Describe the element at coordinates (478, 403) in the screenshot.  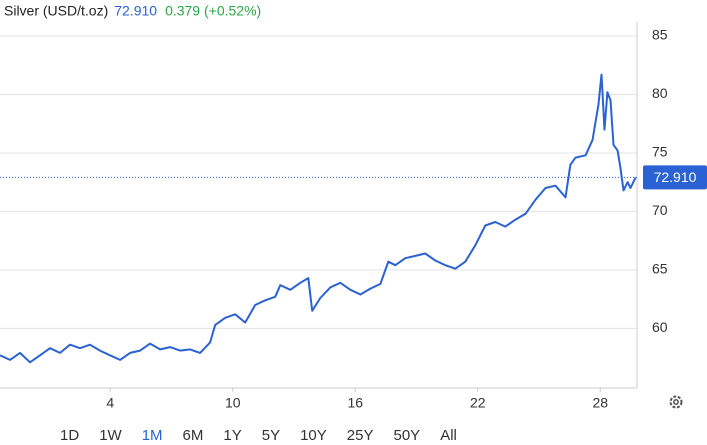
I see `x-tick-label: 22` at that location.